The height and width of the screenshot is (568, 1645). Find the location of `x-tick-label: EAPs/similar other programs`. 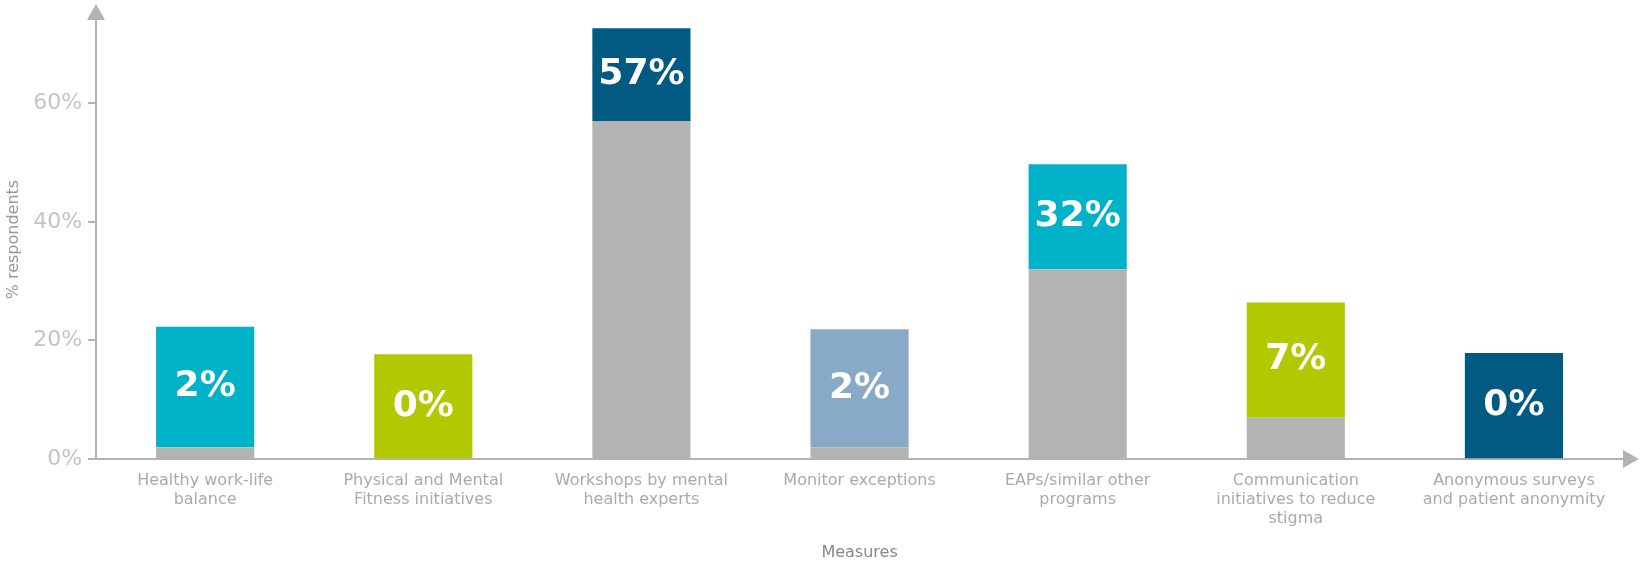

x-tick-label: EAPs/similar other programs is located at coordinates (1077, 489).